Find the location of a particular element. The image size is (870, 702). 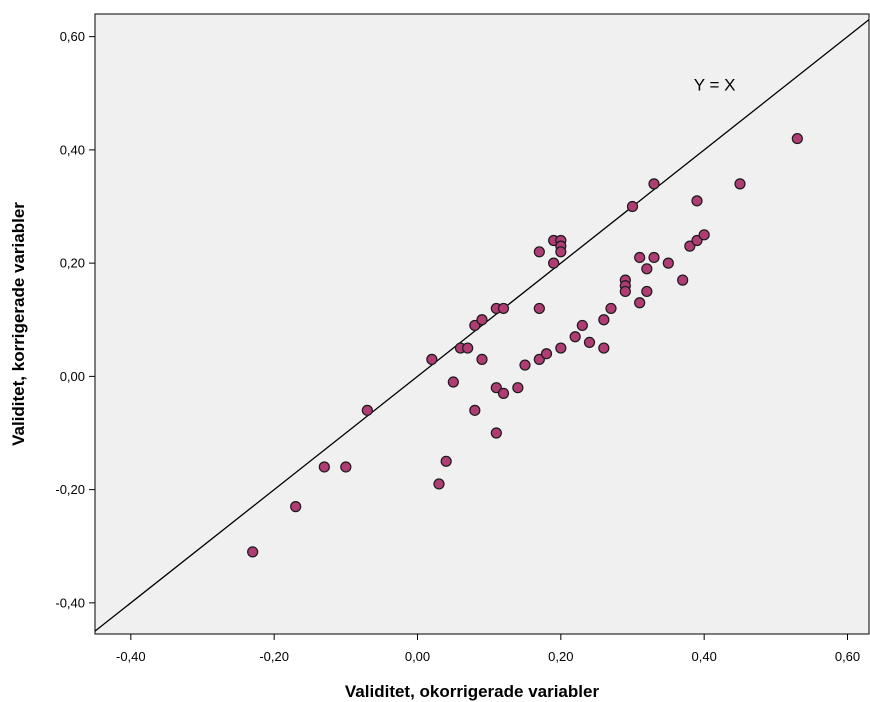

x-tick-label: -0,40 is located at coordinates (131, 656).